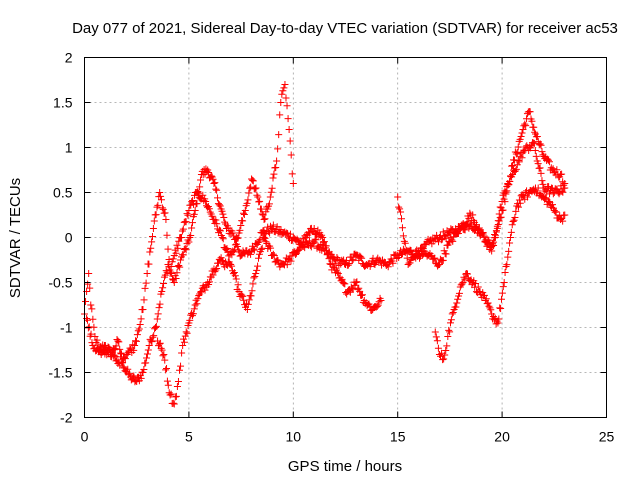  Describe the element at coordinates (66, 328) in the screenshot. I see `y-tick-label: -1` at that location.